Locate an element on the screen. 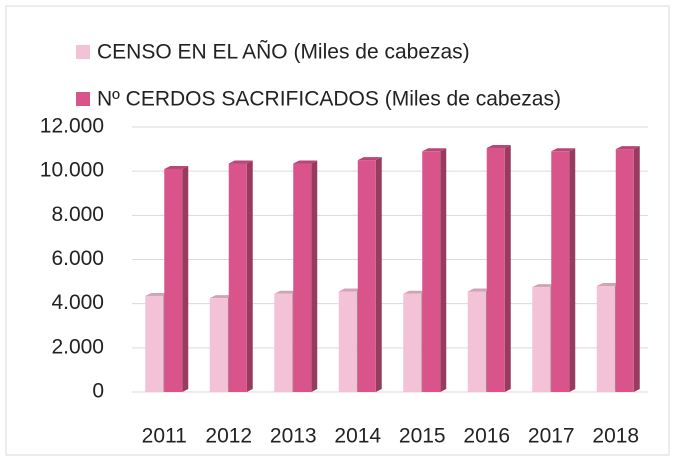 This screenshot has width=675, height=461. x-tick-label: 2014 is located at coordinates (357, 436).